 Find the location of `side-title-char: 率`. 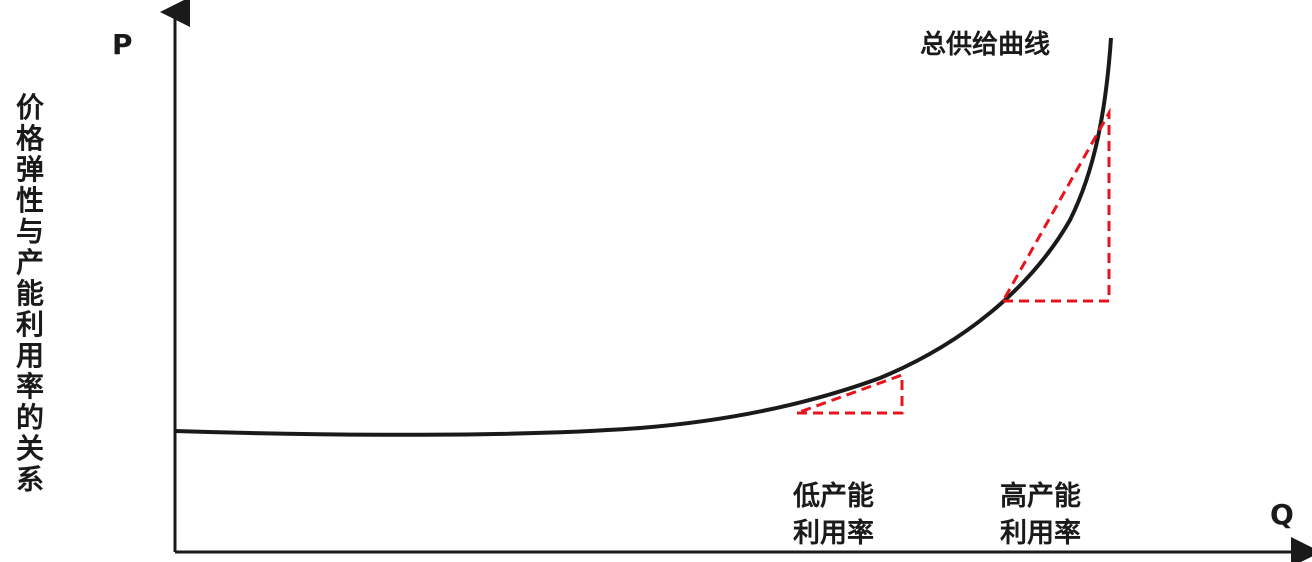

side-title-char: 率 is located at coordinates (29, 386).